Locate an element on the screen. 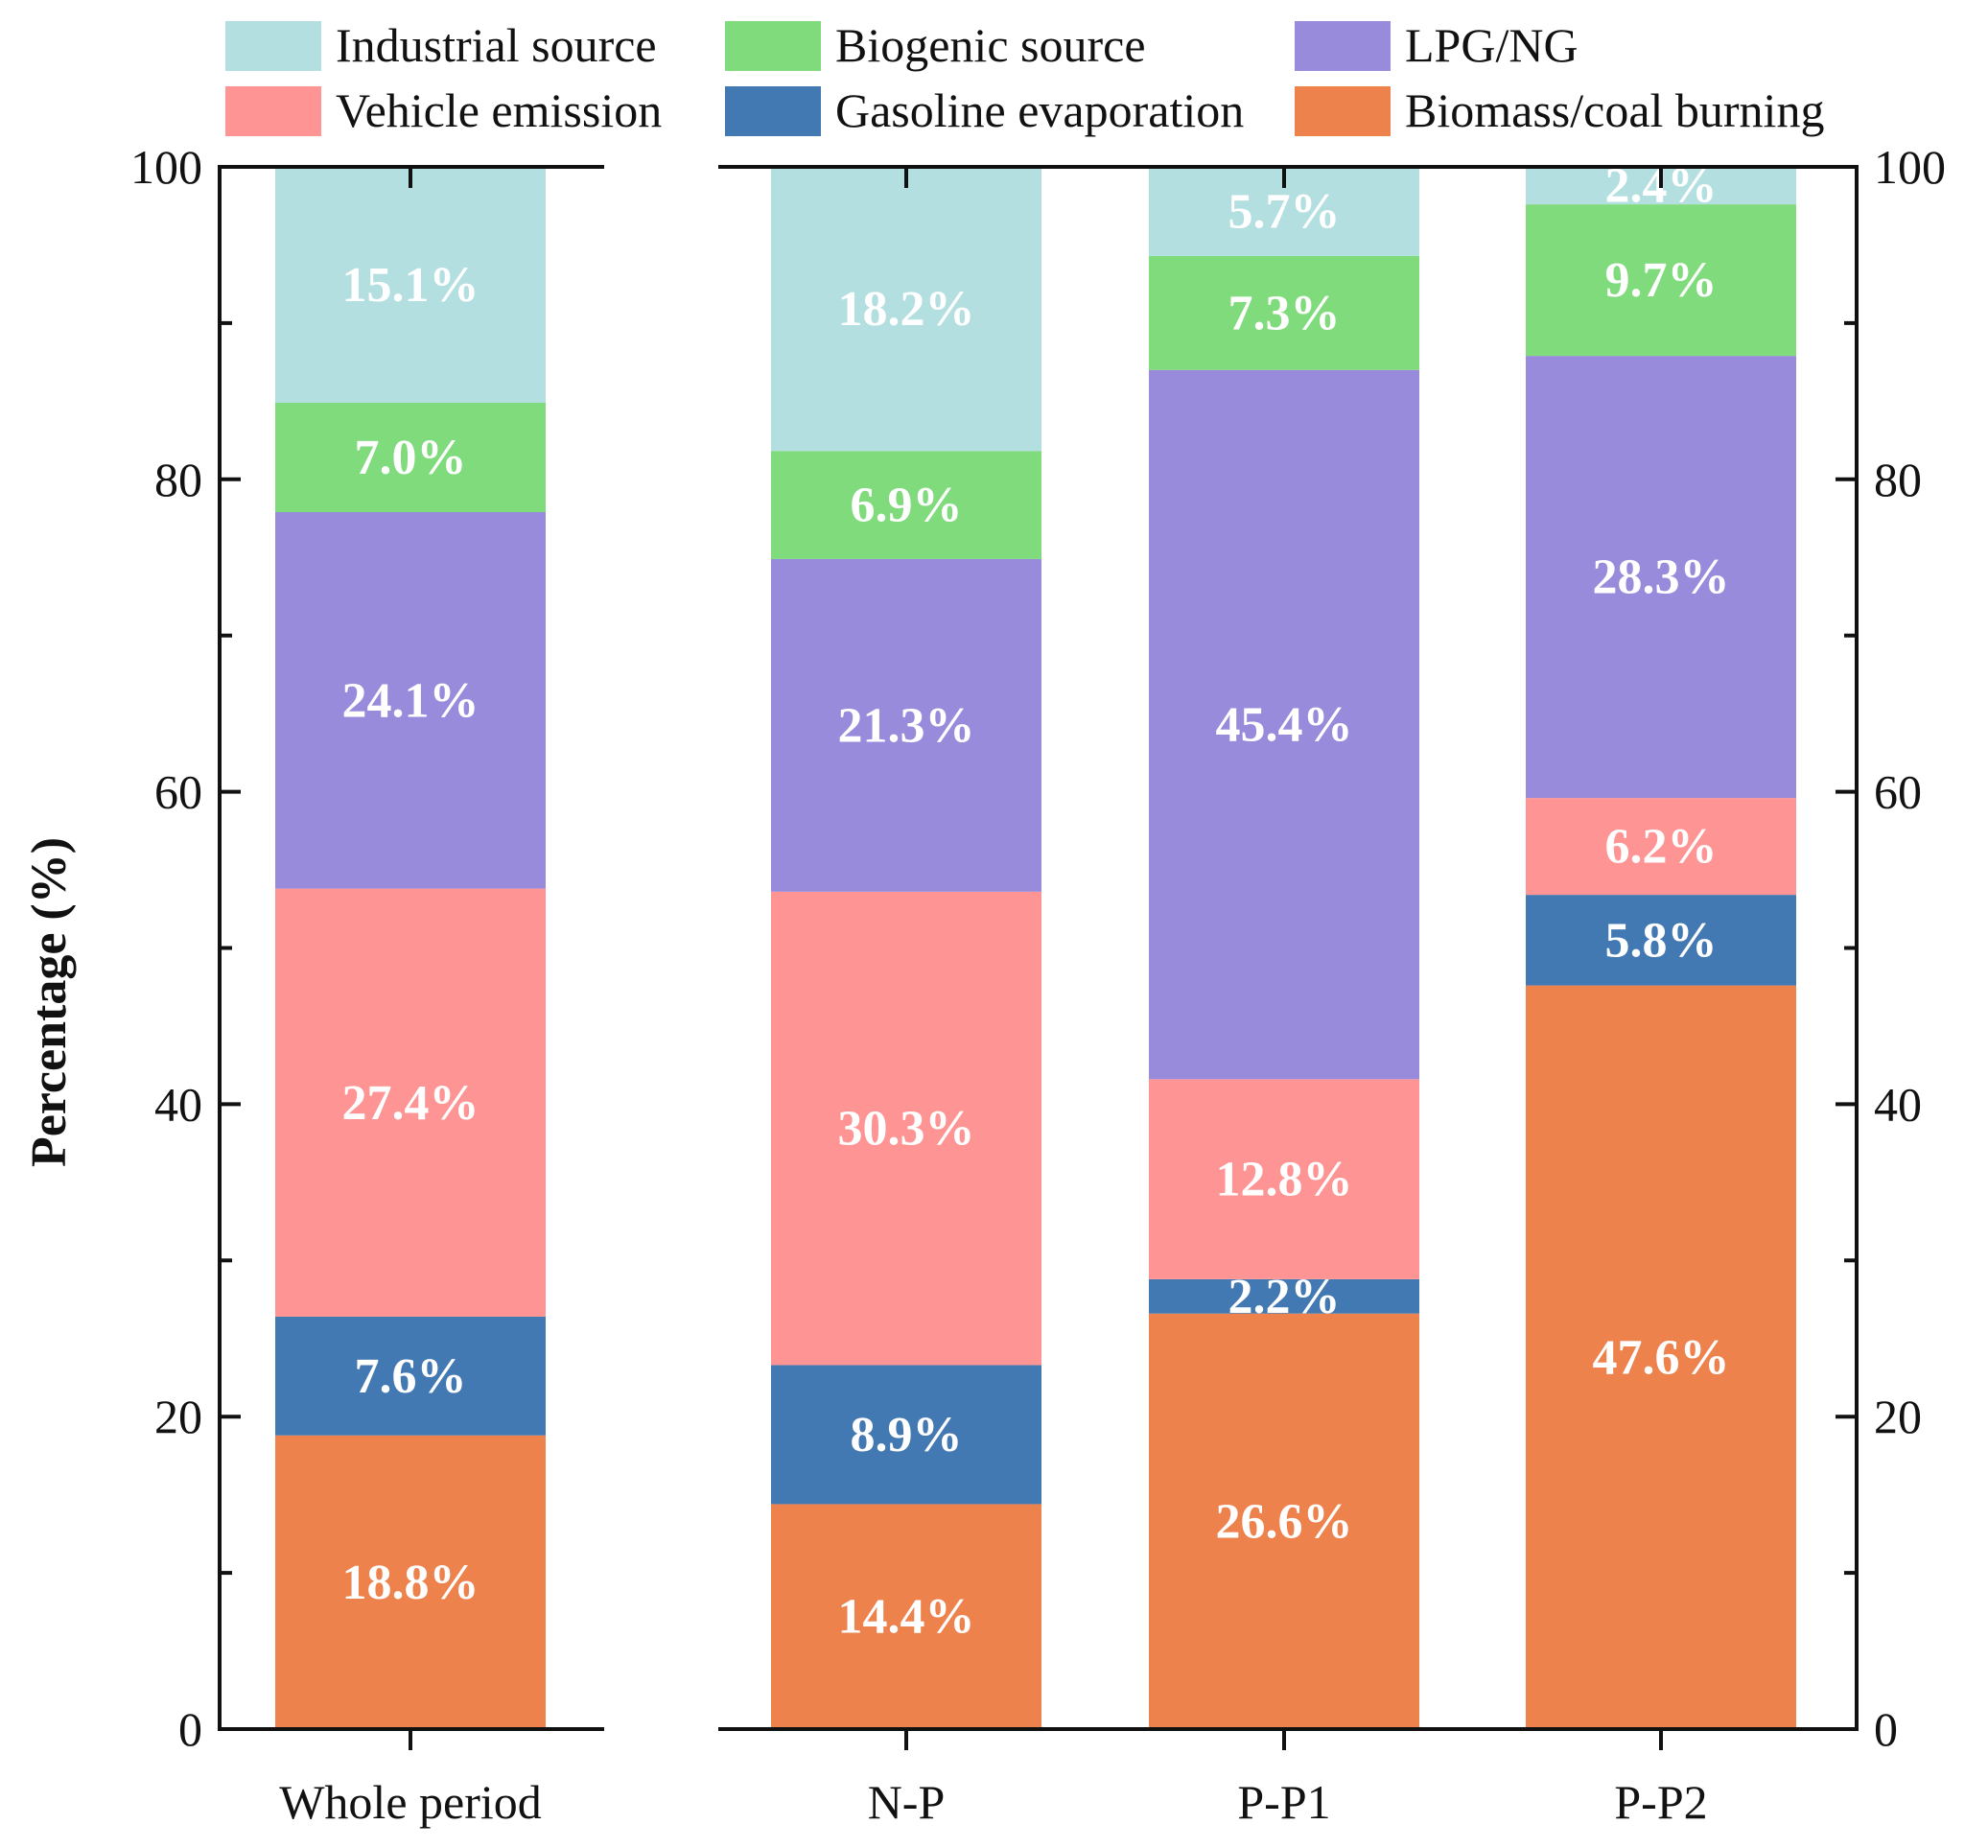  legend-label-lpg-ng: LPG/NG is located at coordinates (1492, 45).